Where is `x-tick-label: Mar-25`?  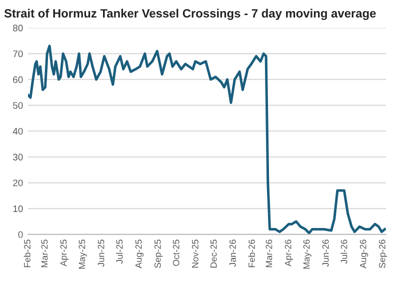
x-tick-label: Mar-25 is located at coordinates (44, 254).